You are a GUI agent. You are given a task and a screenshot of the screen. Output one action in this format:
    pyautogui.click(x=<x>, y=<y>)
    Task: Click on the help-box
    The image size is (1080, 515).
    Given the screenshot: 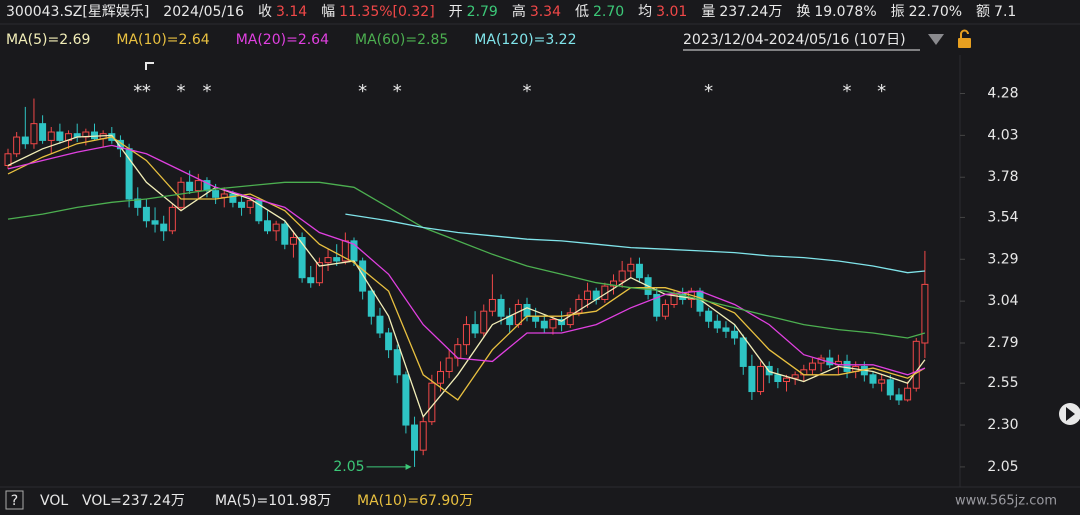 What is the action you would take?
    pyautogui.click(x=14, y=500)
    